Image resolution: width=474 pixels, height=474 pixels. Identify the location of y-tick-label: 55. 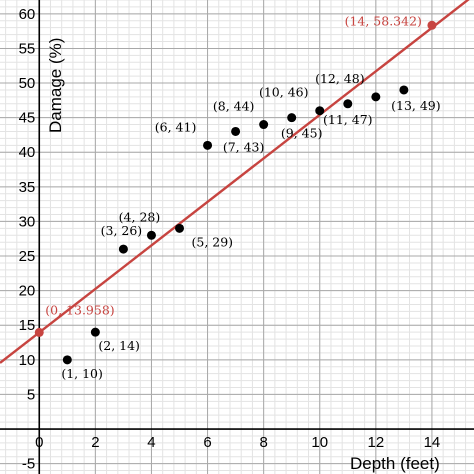
(27, 48).